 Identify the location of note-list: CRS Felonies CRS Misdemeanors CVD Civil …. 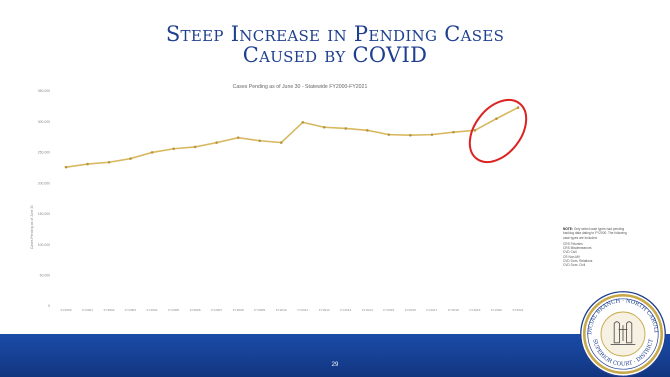
(595, 255).